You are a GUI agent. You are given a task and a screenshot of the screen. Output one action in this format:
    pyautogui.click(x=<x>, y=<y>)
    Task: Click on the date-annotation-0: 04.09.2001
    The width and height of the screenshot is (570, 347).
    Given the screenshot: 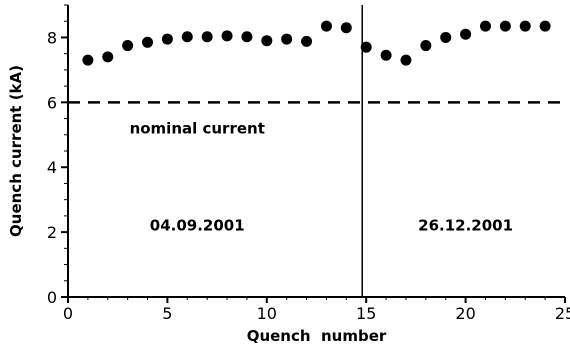 What is the action you would take?
    pyautogui.click(x=197, y=226)
    